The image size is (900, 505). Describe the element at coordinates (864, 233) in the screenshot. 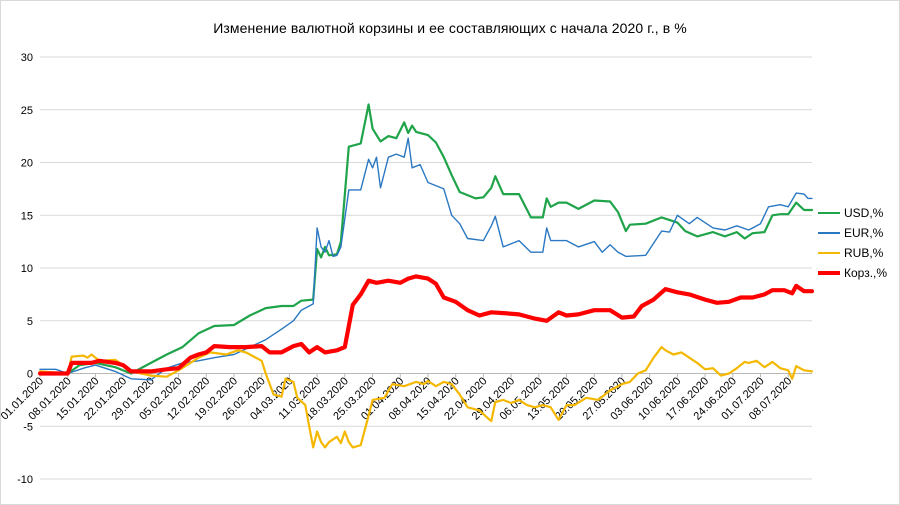

I see `legend-label-eur: EUR,%` at that location.